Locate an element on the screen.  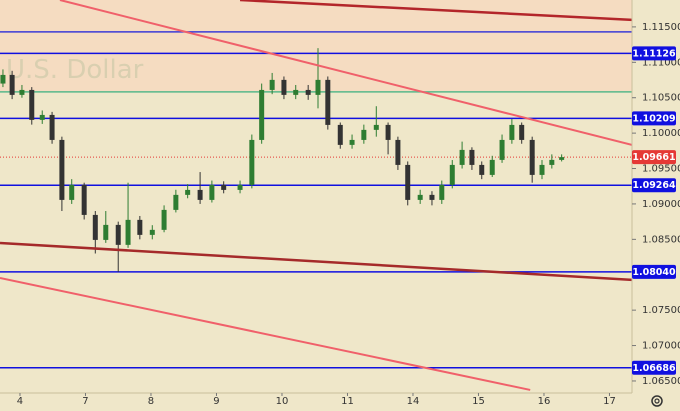
y-tick-label: 1.07500 is located at coordinates (661, 310).